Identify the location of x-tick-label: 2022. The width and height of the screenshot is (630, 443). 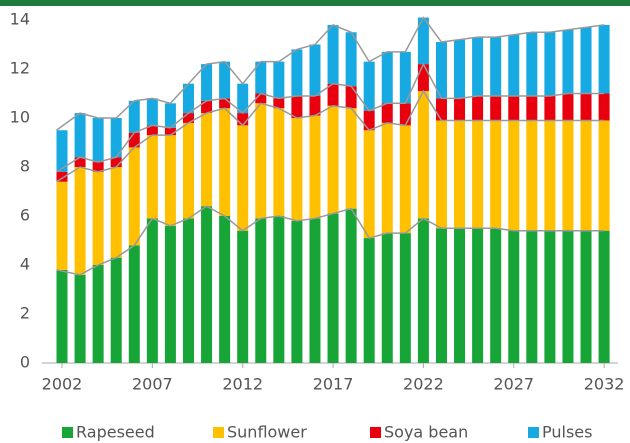
(423, 384).